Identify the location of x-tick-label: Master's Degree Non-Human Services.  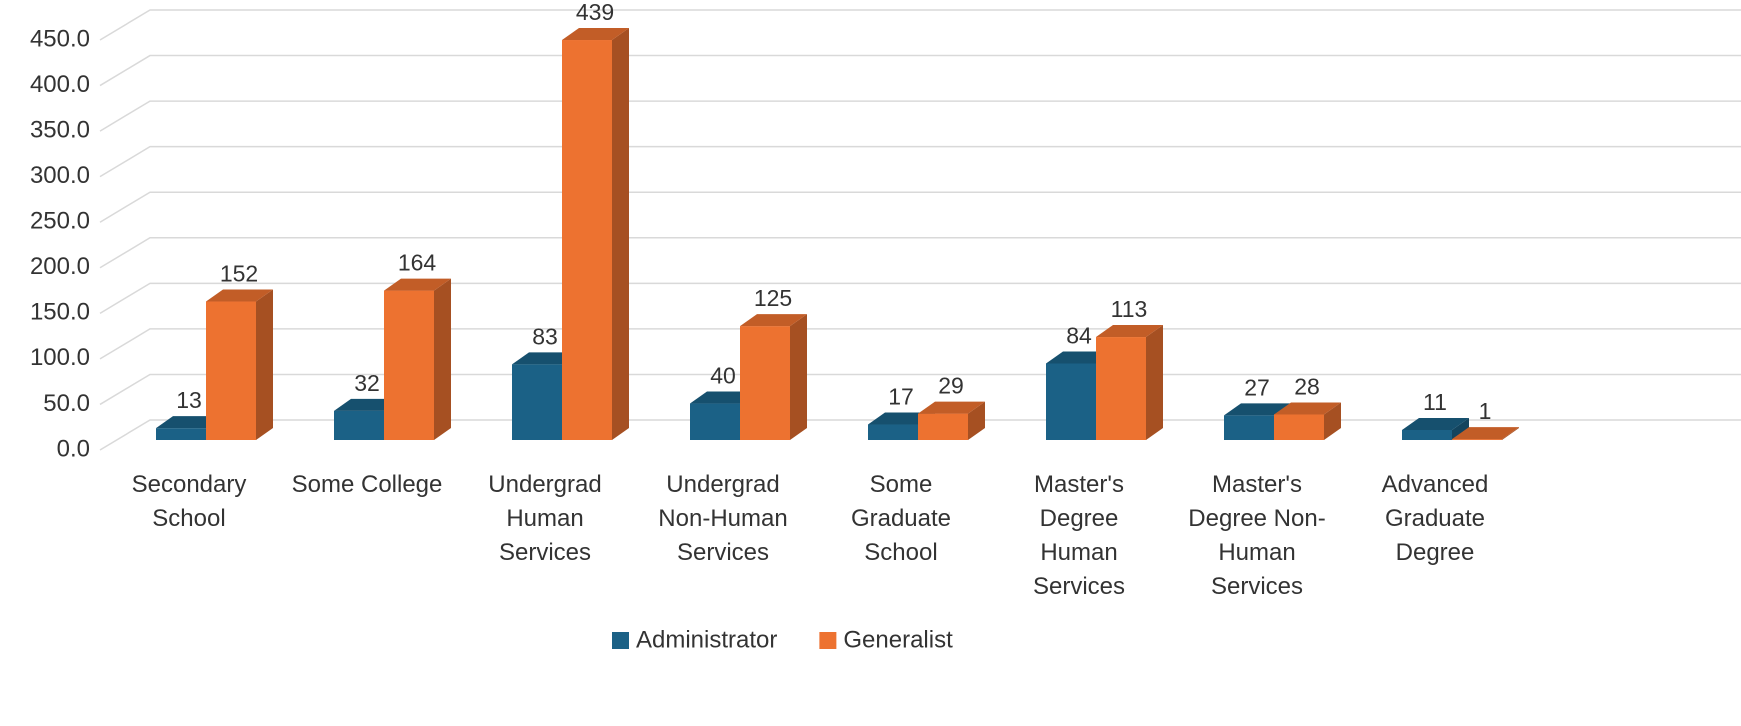
(1257, 535).